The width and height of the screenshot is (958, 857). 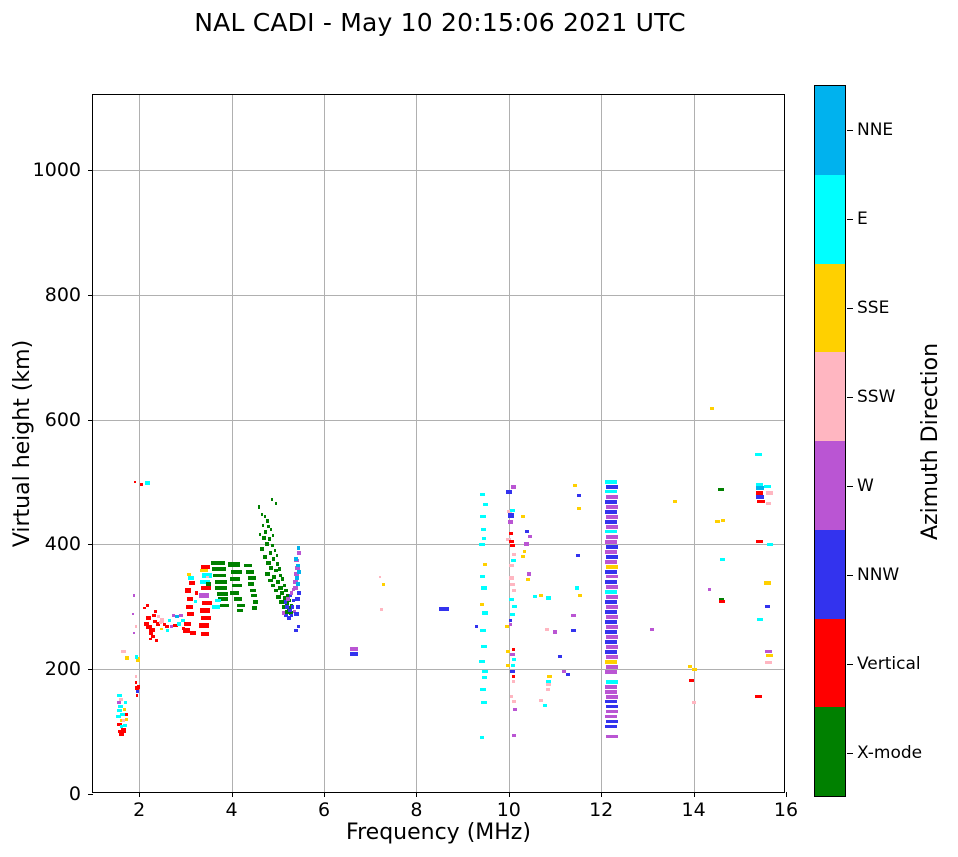 I want to click on y-tick-label: 400, so click(x=62, y=544).